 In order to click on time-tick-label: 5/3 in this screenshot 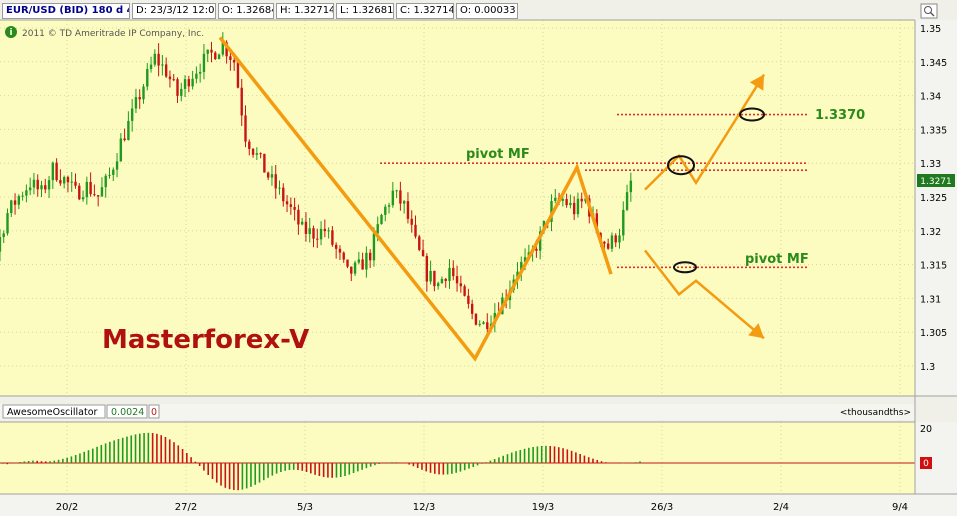, I will do `click(305, 507)`.